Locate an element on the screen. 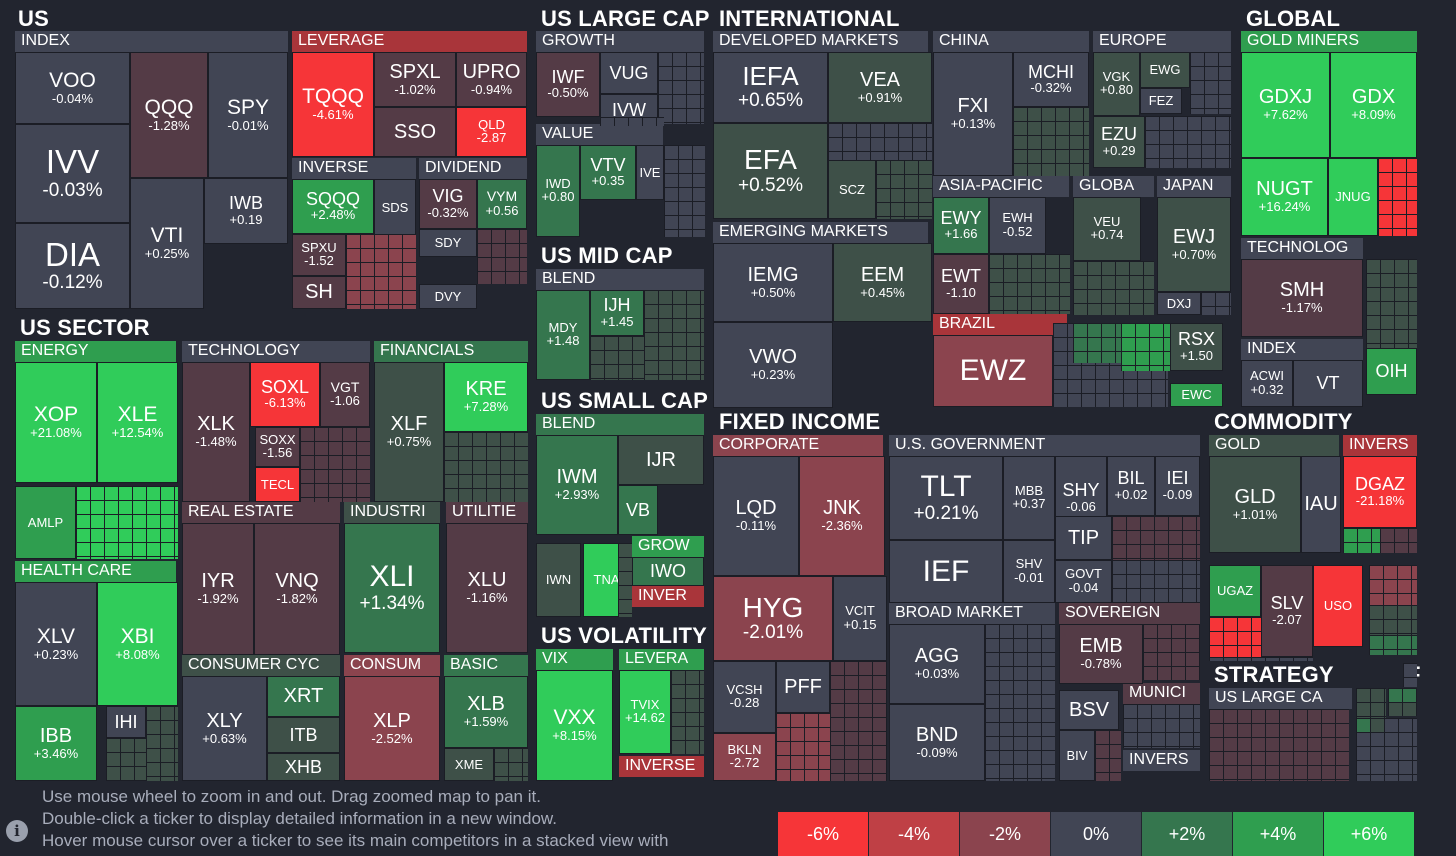 This screenshot has height=856, width=1456. ticker-tile-ewy: EWY +1.66 is located at coordinates (961, 225).